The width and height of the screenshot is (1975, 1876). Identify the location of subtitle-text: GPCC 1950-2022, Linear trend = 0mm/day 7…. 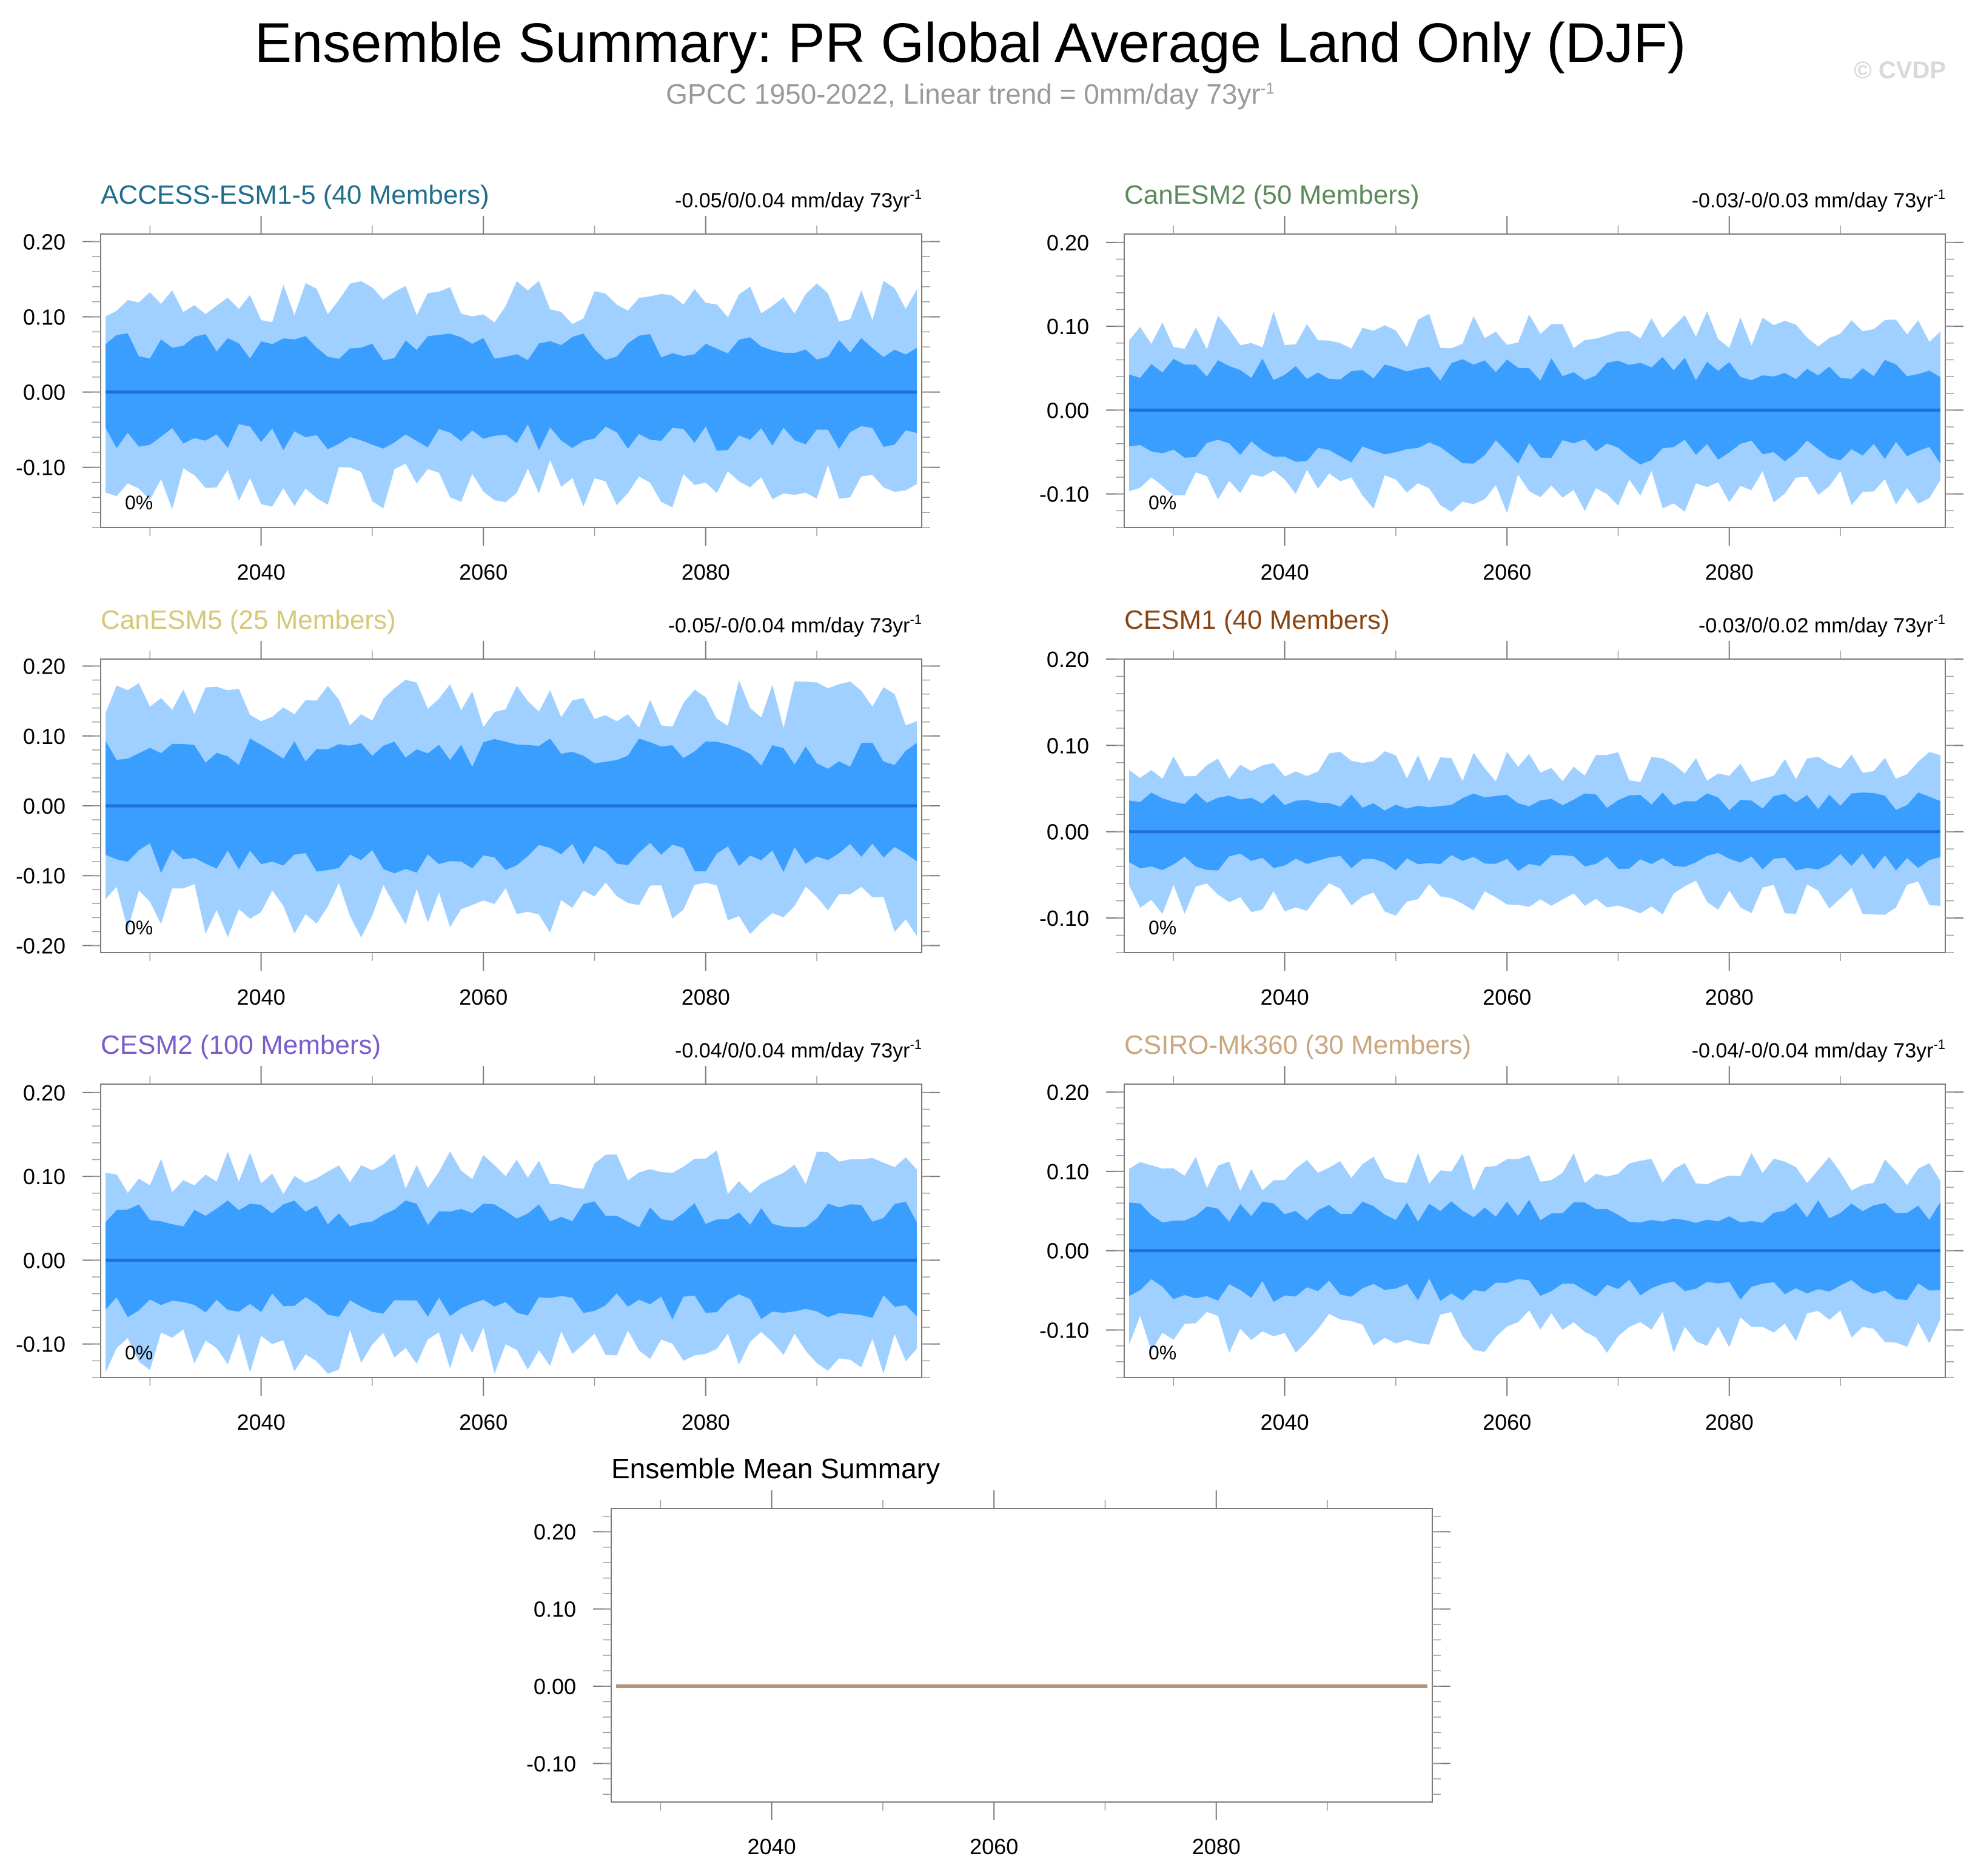
(963, 94).